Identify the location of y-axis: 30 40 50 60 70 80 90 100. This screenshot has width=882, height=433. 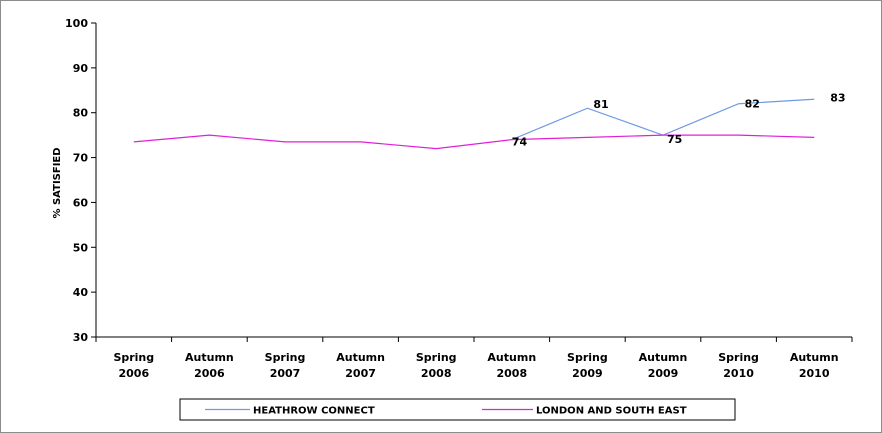
(81, 180).